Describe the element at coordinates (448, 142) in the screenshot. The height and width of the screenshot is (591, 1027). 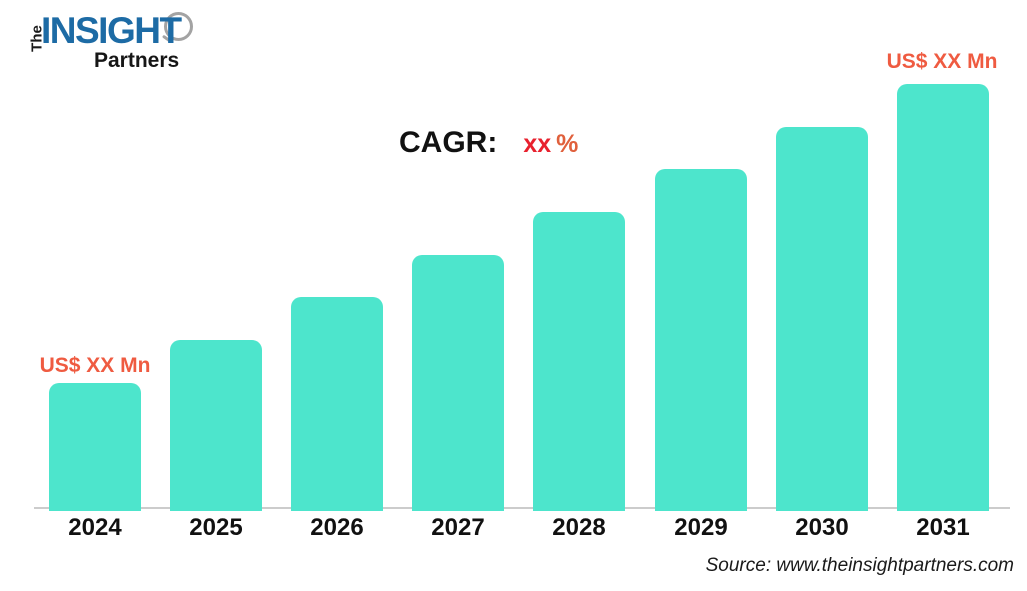
I see `cagr-label: CAGR:` at that location.